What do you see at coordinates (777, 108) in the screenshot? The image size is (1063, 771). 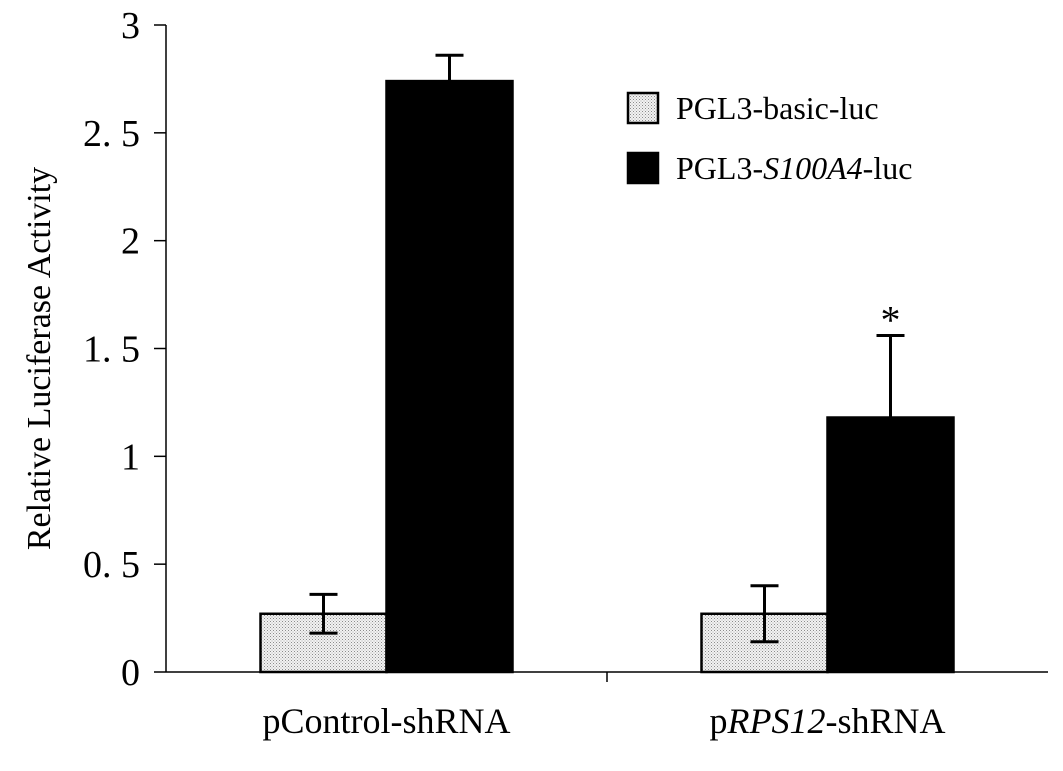 I see `legend-label: PGL3-basic-luc` at bounding box center [777, 108].